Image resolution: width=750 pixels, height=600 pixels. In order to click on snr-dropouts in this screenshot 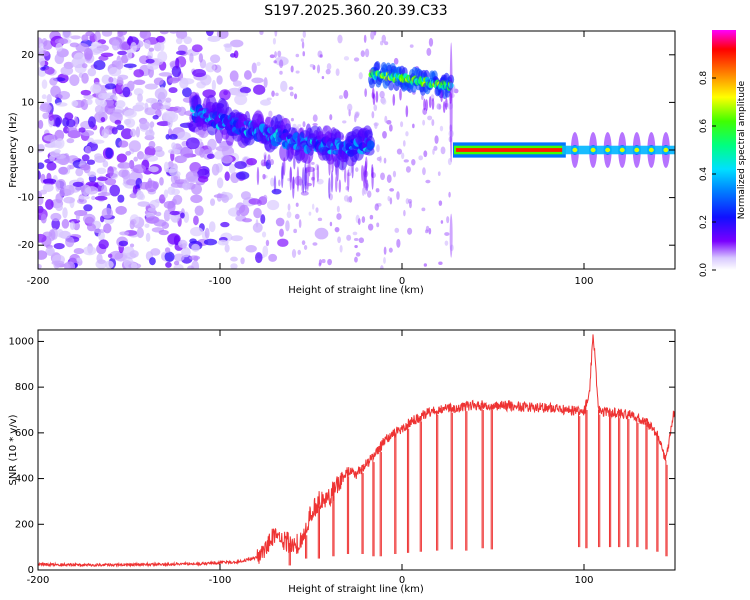, I will do `click(478, 485)`.